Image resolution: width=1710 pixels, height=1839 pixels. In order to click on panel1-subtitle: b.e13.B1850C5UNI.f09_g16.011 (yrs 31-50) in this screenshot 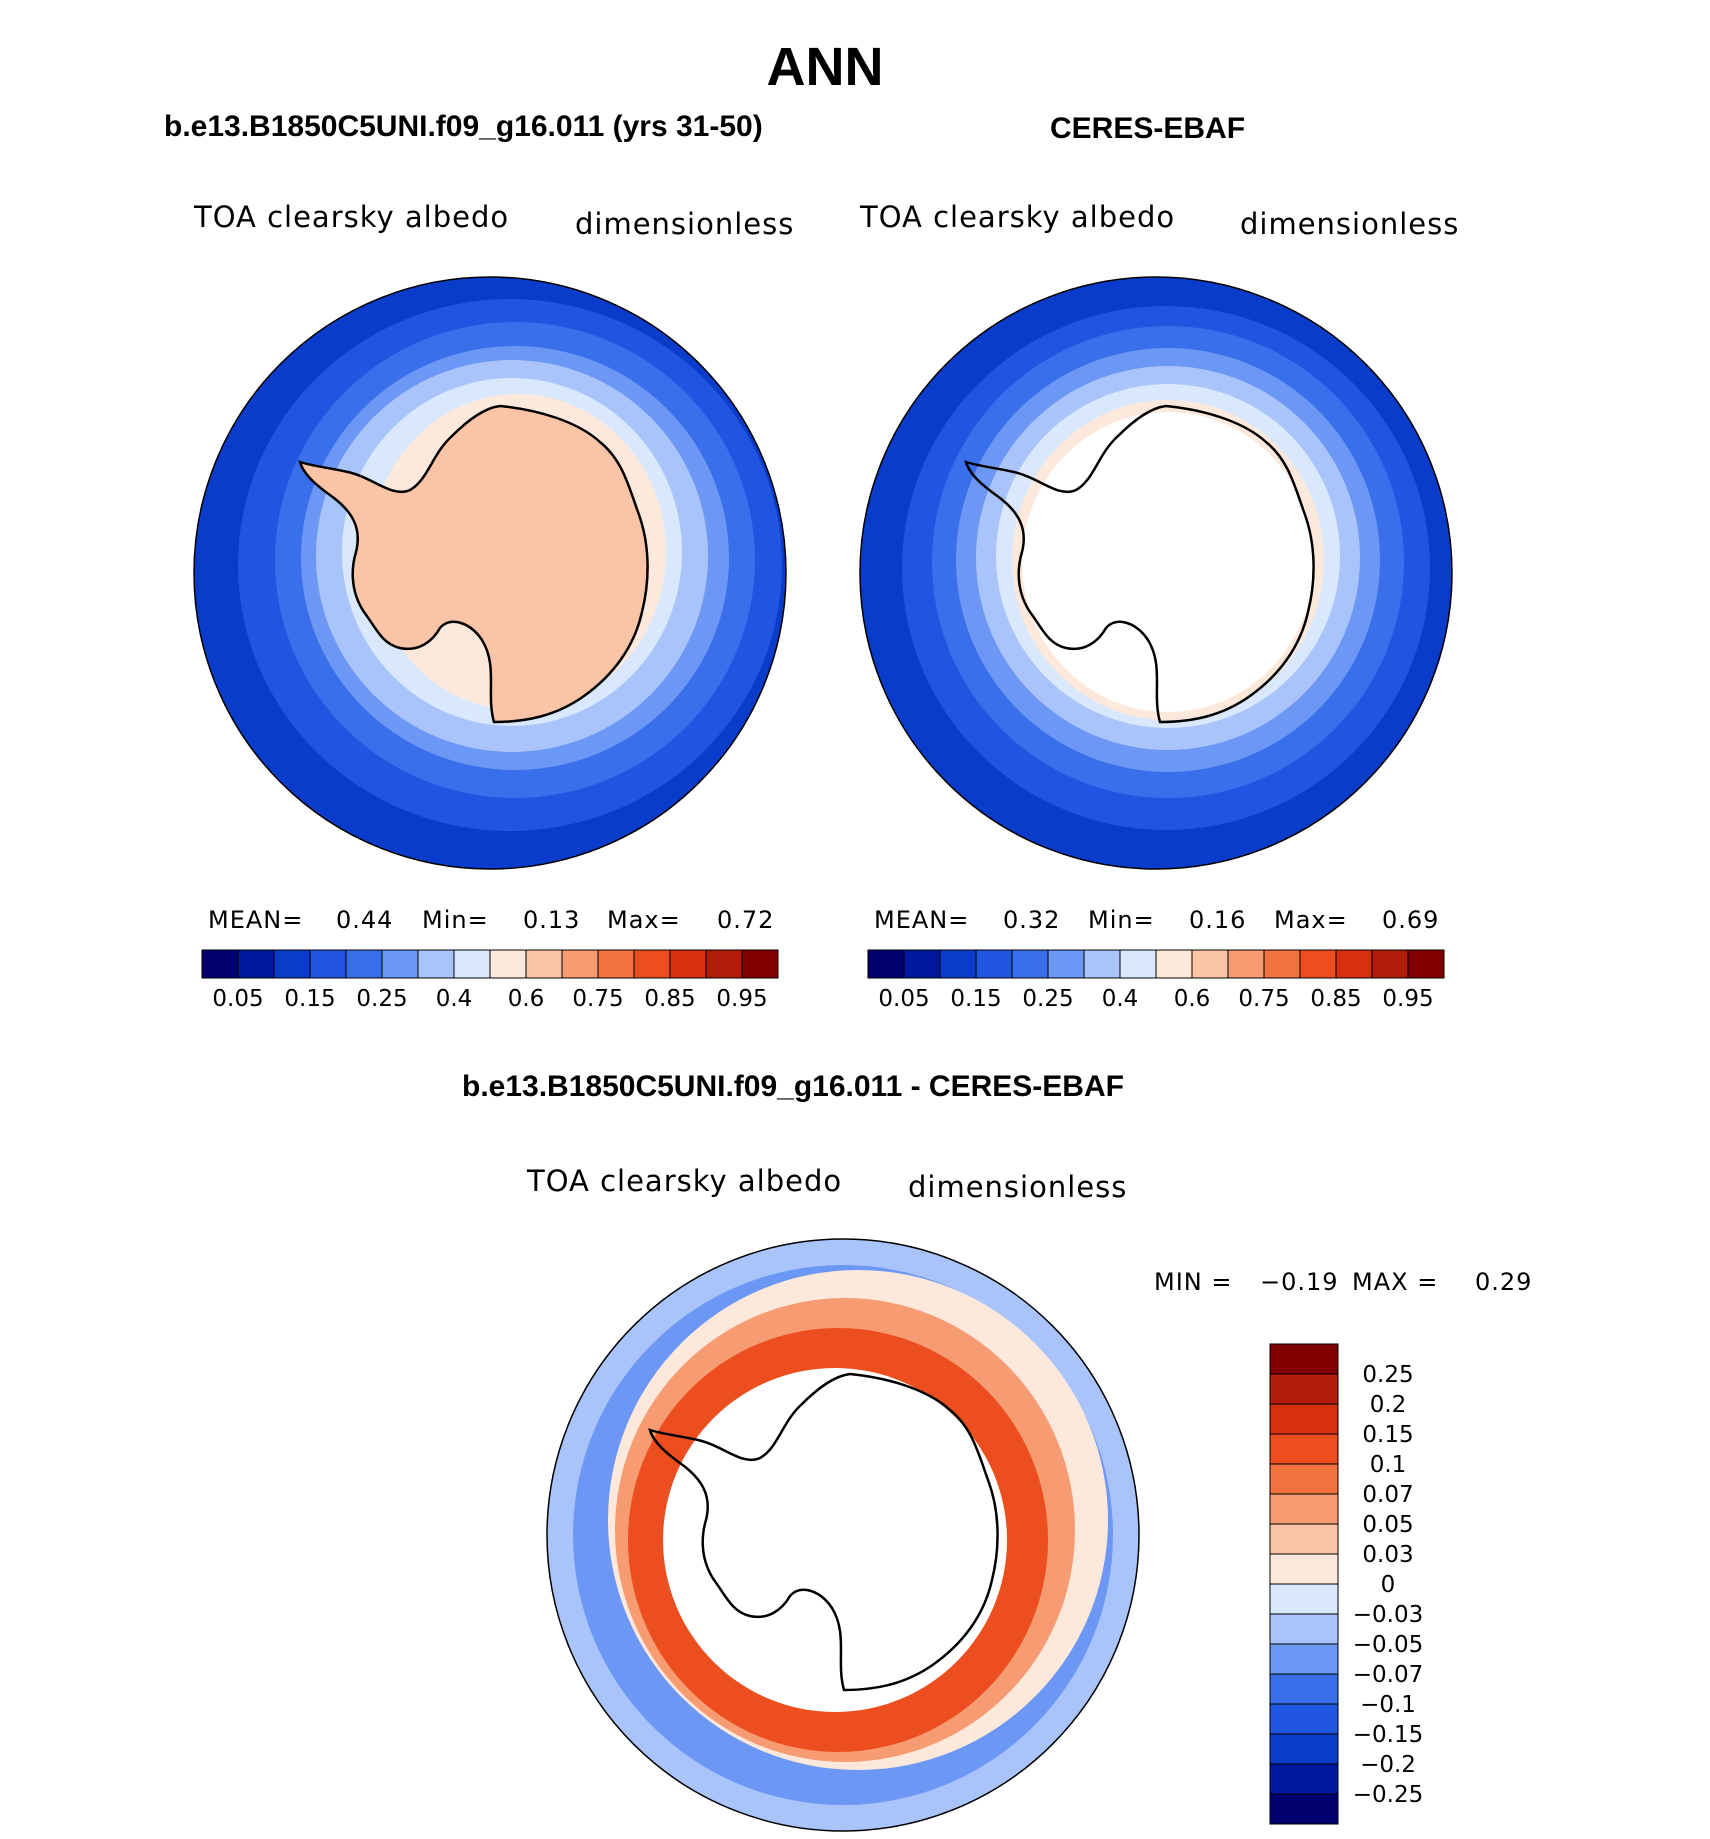, I will do `click(463, 126)`.